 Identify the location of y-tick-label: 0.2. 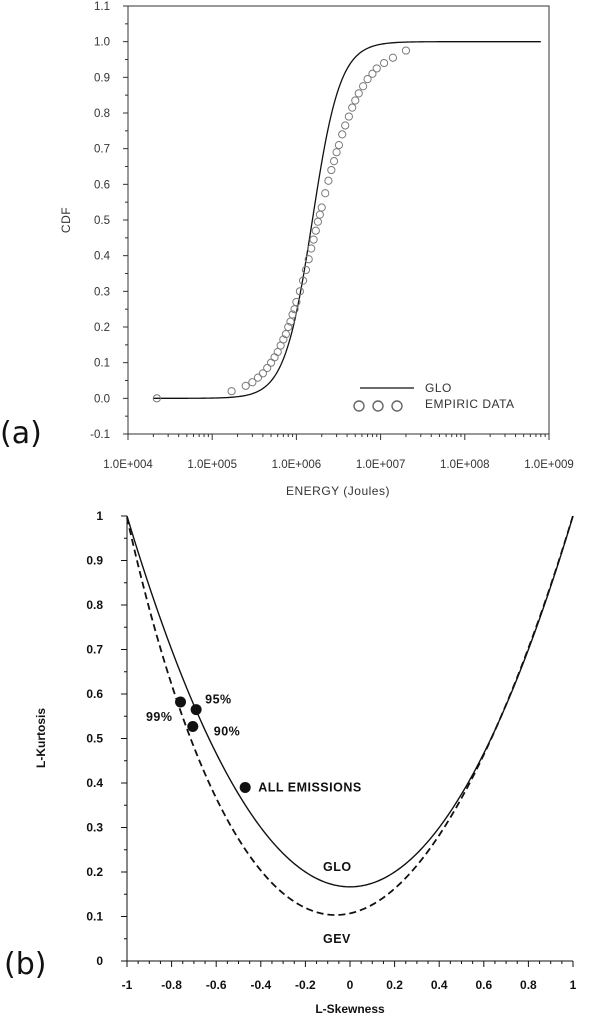
(94, 872).